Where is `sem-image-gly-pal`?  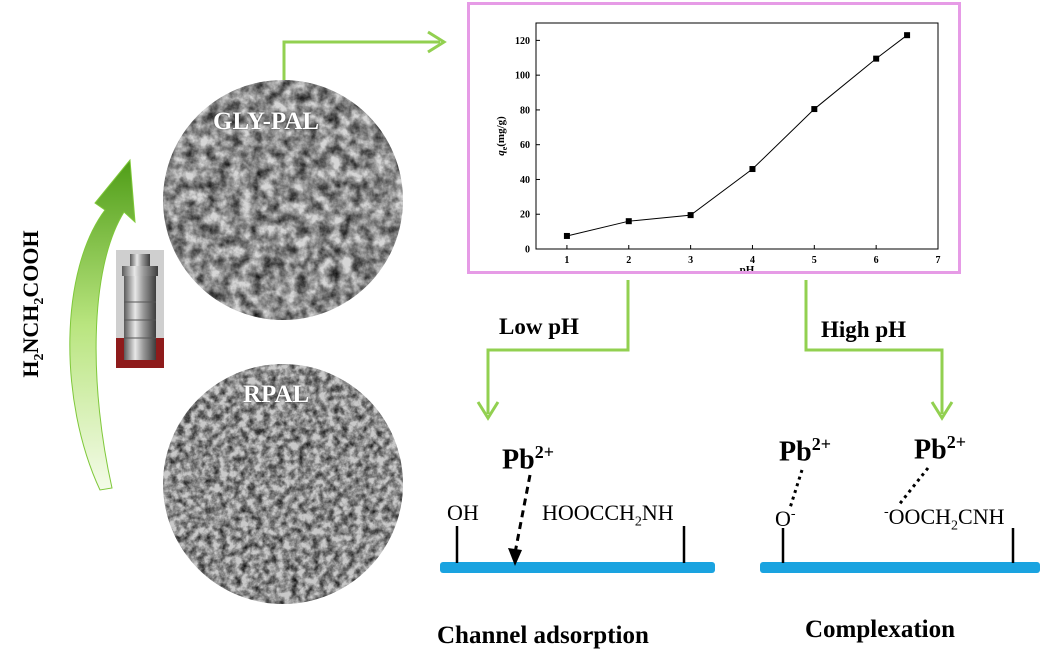
sem-image-gly-pal is located at coordinates (283, 200).